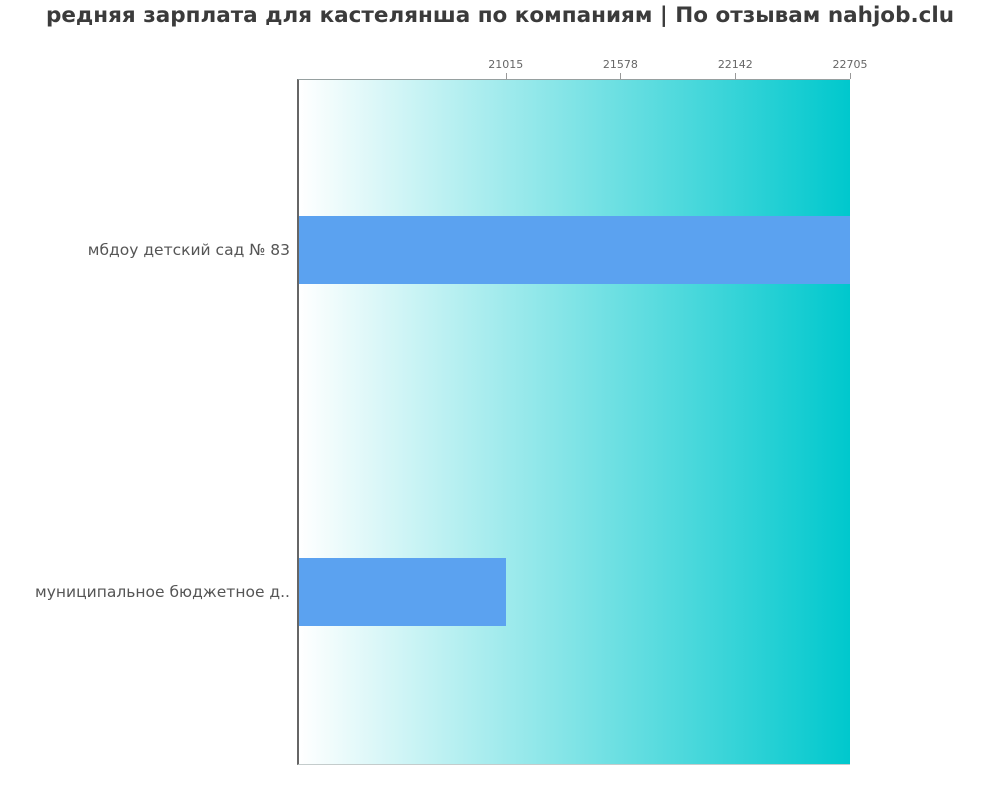 The width and height of the screenshot is (1000, 800). What do you see at coordinates (162, 592) in the screenshot?
I see `category-label: муниципальное бюджетное д..` at bounding box center [162, 592].